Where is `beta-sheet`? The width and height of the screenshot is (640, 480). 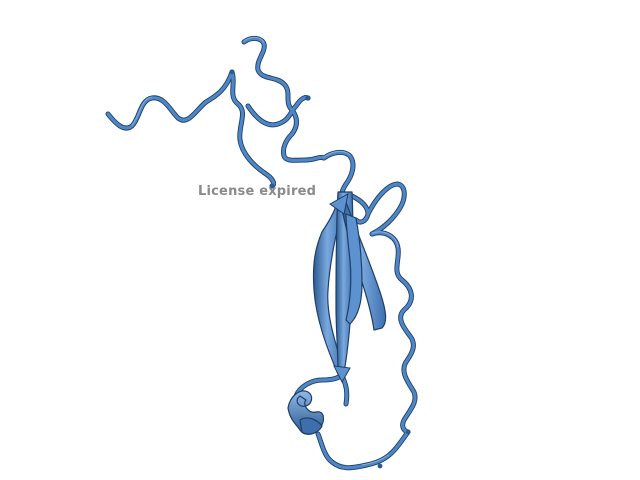 beta-sheet is located at coordinates (349, 283).